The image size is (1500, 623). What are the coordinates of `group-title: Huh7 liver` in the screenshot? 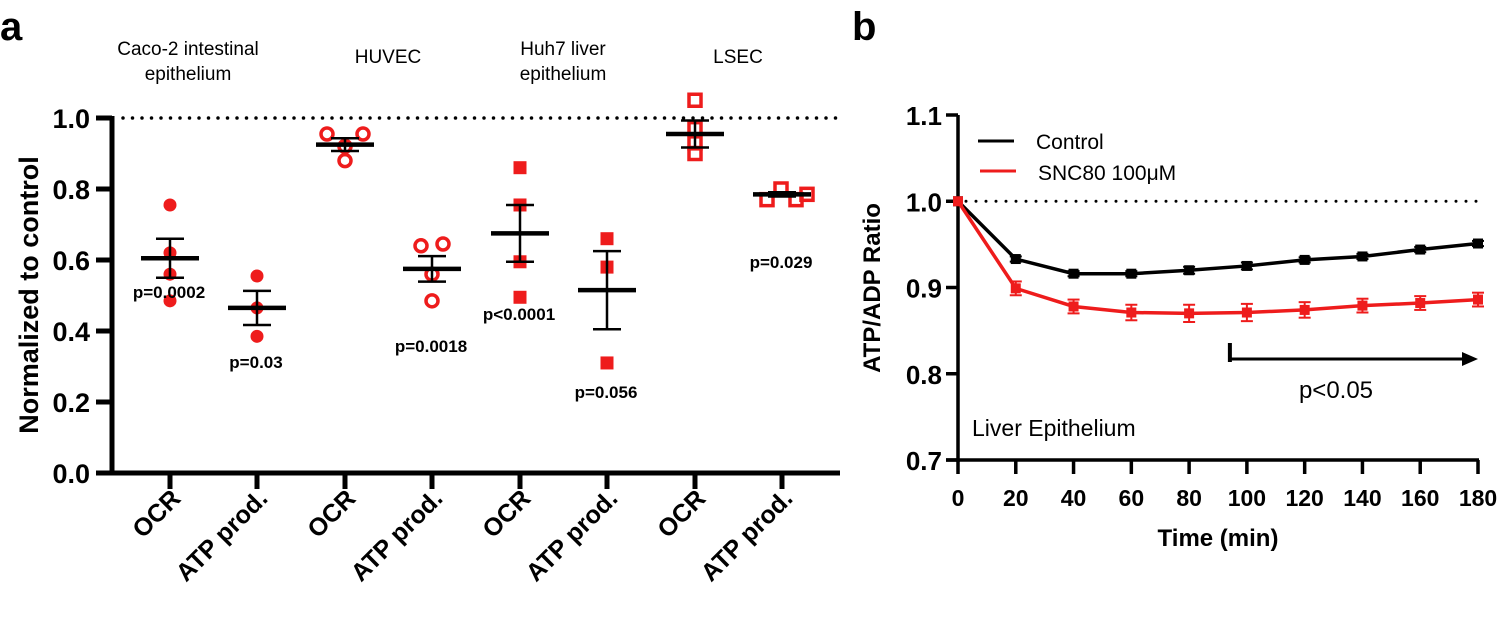 It's located at (563, 49).